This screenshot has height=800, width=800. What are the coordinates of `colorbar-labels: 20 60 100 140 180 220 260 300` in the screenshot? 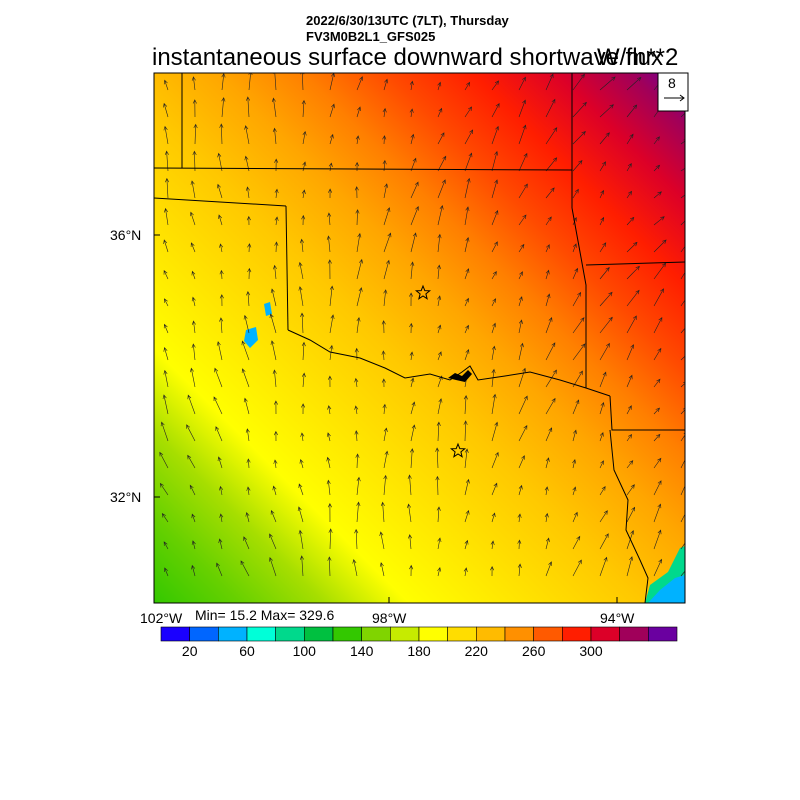 It's located at (392, 651).